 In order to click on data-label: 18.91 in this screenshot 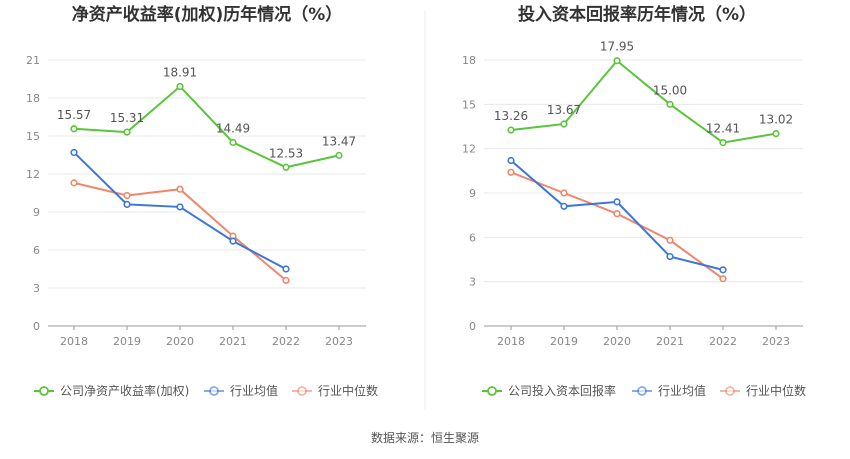, I will do `click(180, 72)`.